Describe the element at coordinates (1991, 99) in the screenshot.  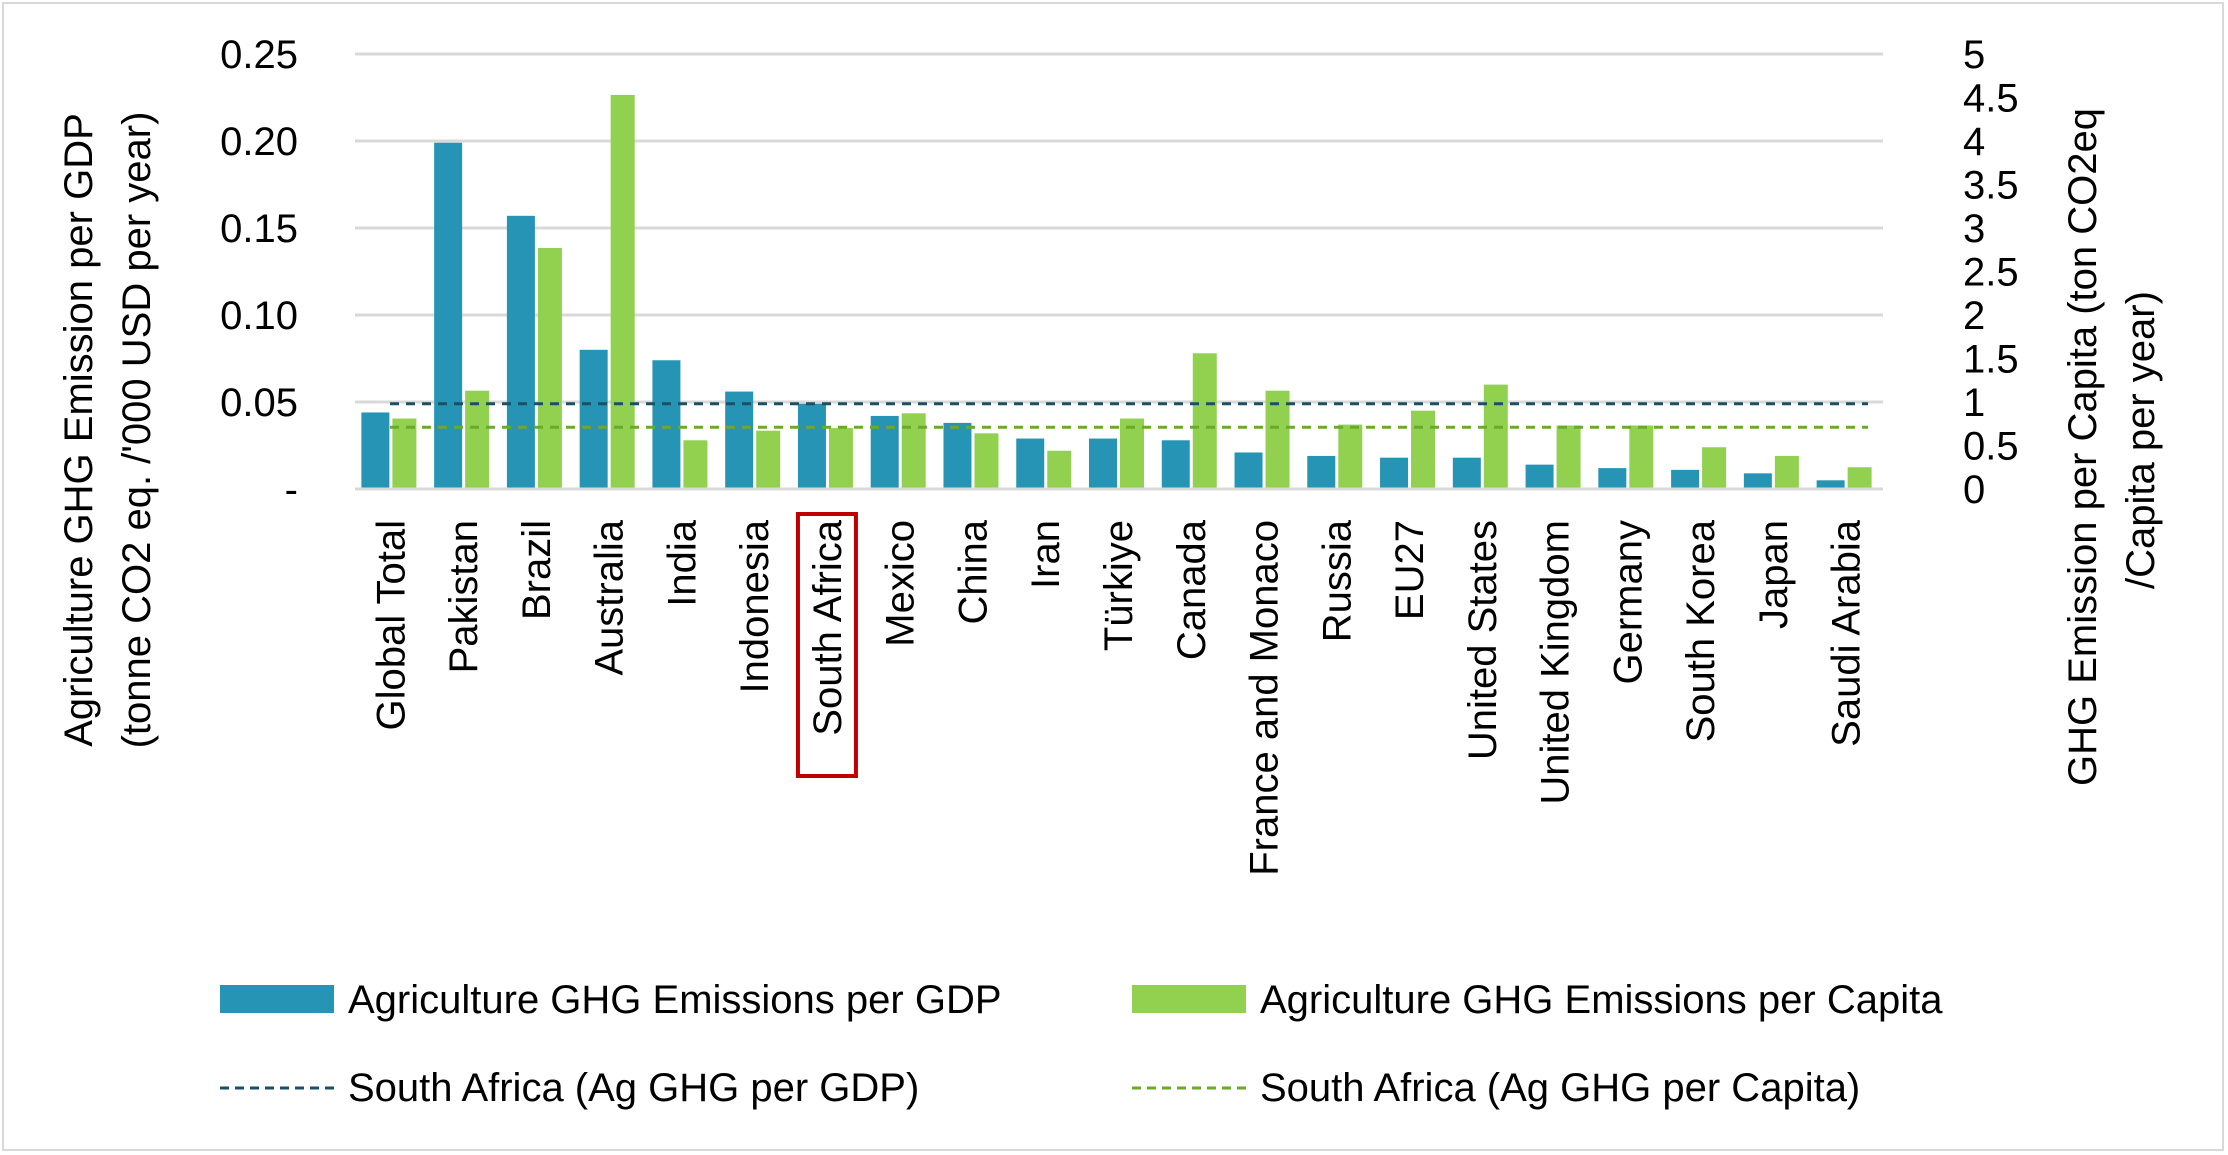
I see `y2-tick-label: 4.5` at that location.